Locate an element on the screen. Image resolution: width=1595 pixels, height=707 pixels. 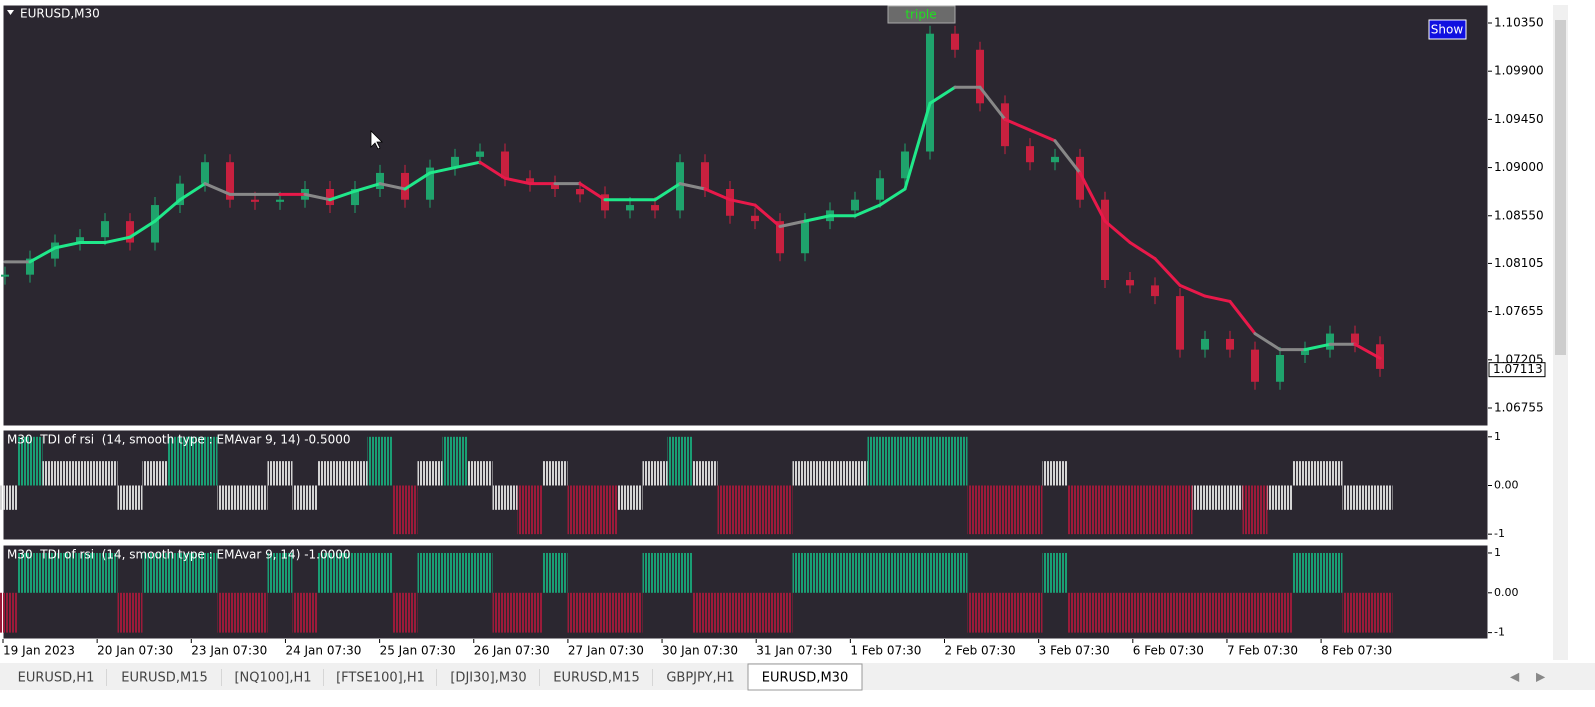
tab-label: [NQ100],H1 is located at coordinates (272, 678).